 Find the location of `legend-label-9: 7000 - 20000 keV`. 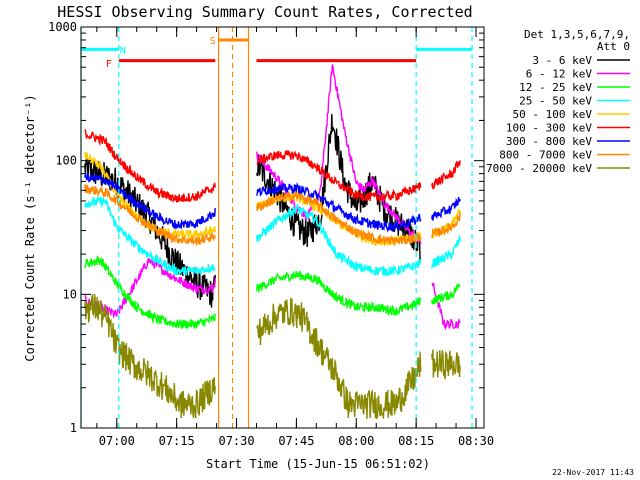

legend-label-9: 7000 - 20000 keV is located at coordinates (539, 168).